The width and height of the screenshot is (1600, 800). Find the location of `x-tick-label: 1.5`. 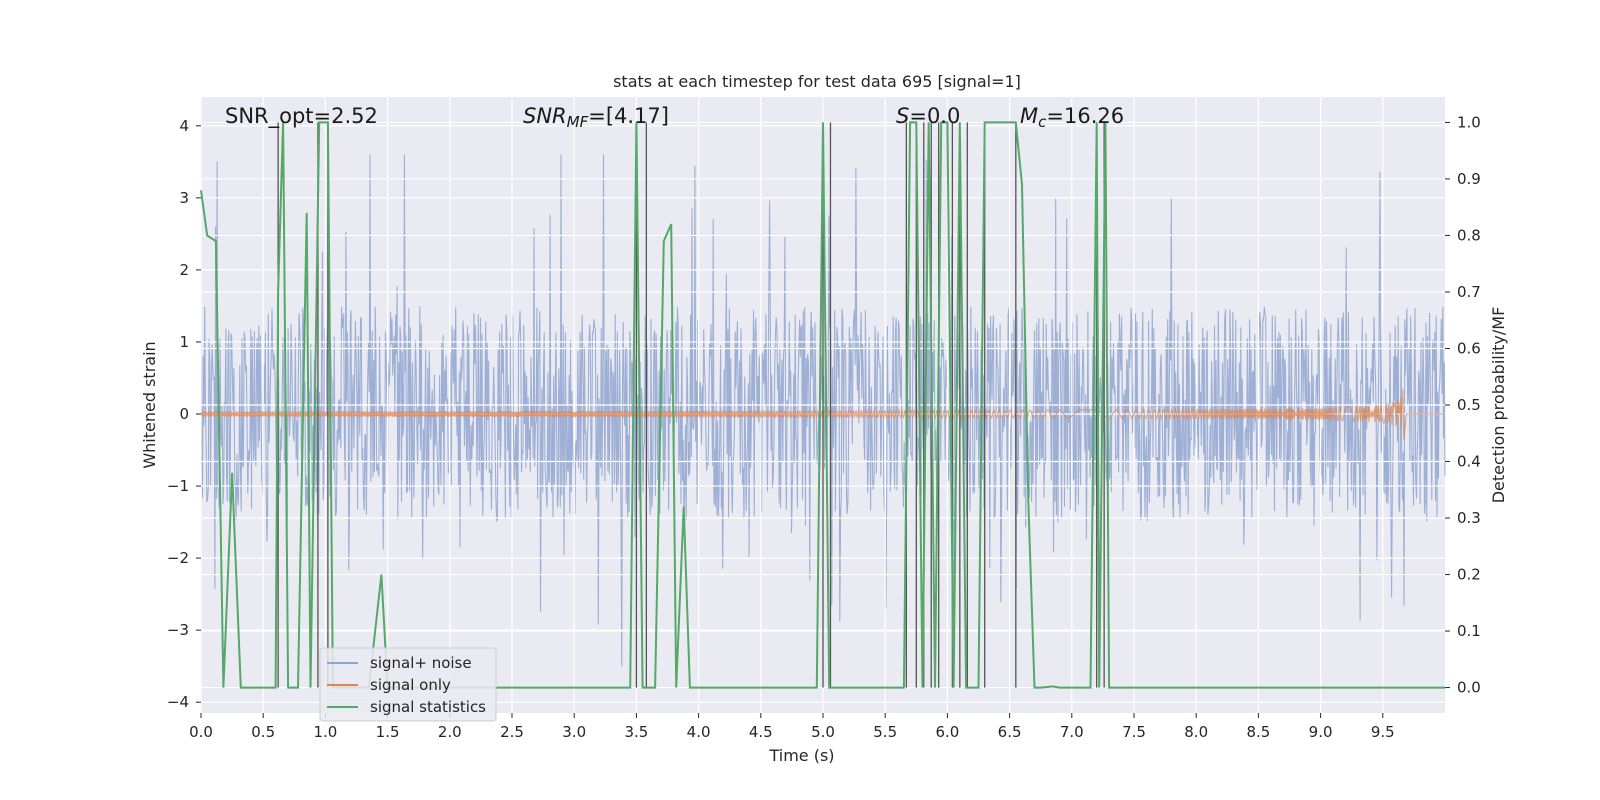

x-tick-label: 1.5 is located at coordinates (388, 732).